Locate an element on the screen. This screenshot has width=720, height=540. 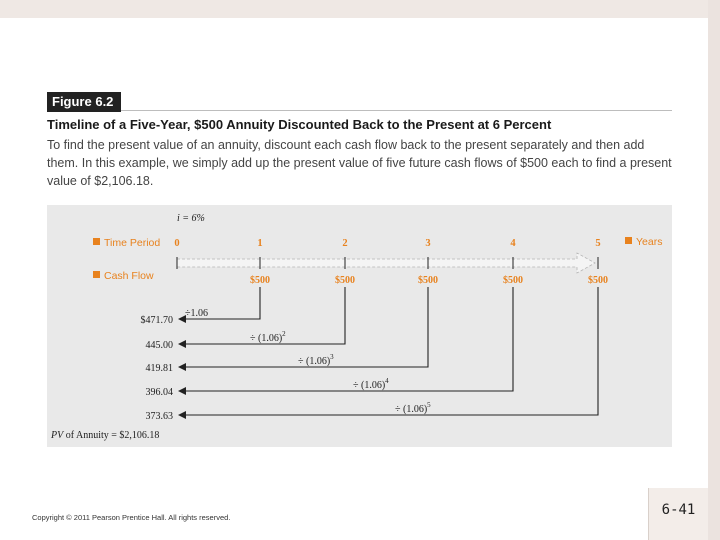
right-band is located at coordinates (714, 270).